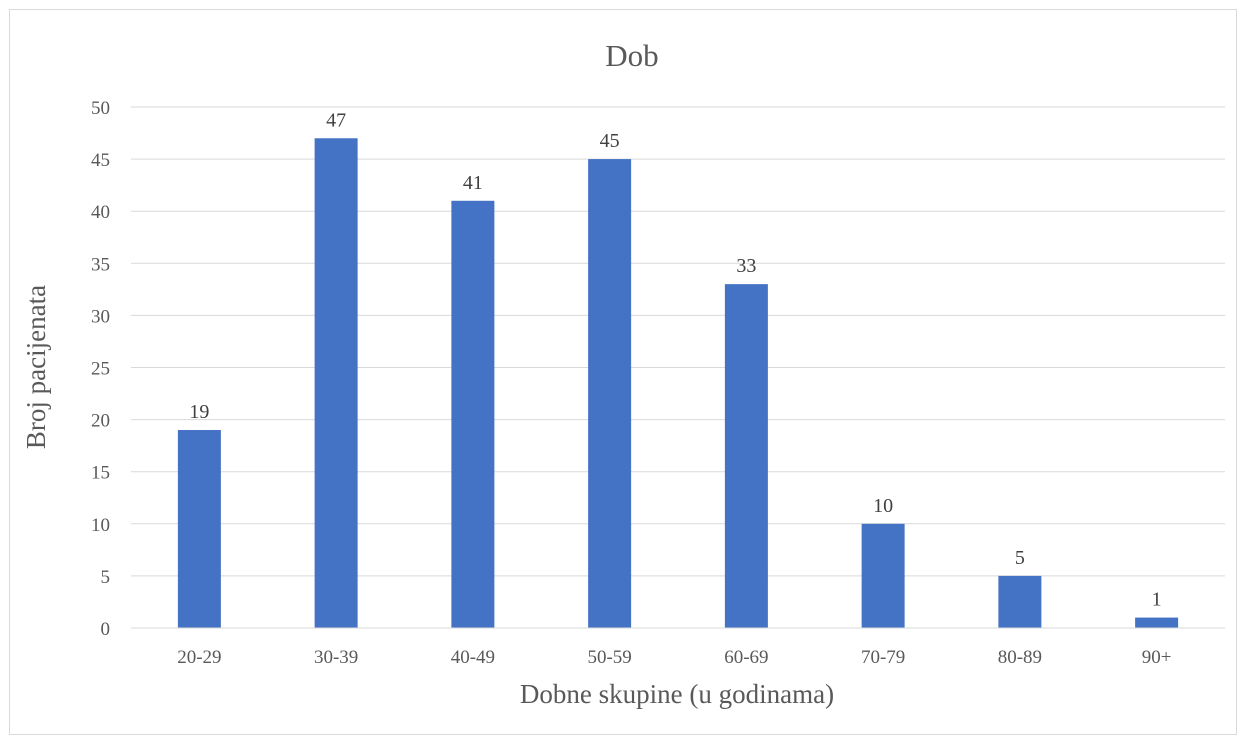 The height and width of the screenshot is (742, 1246). Describe the element at coordinates (106, 577) in the screenshot. I see `y-tick-label: 5` at that location.